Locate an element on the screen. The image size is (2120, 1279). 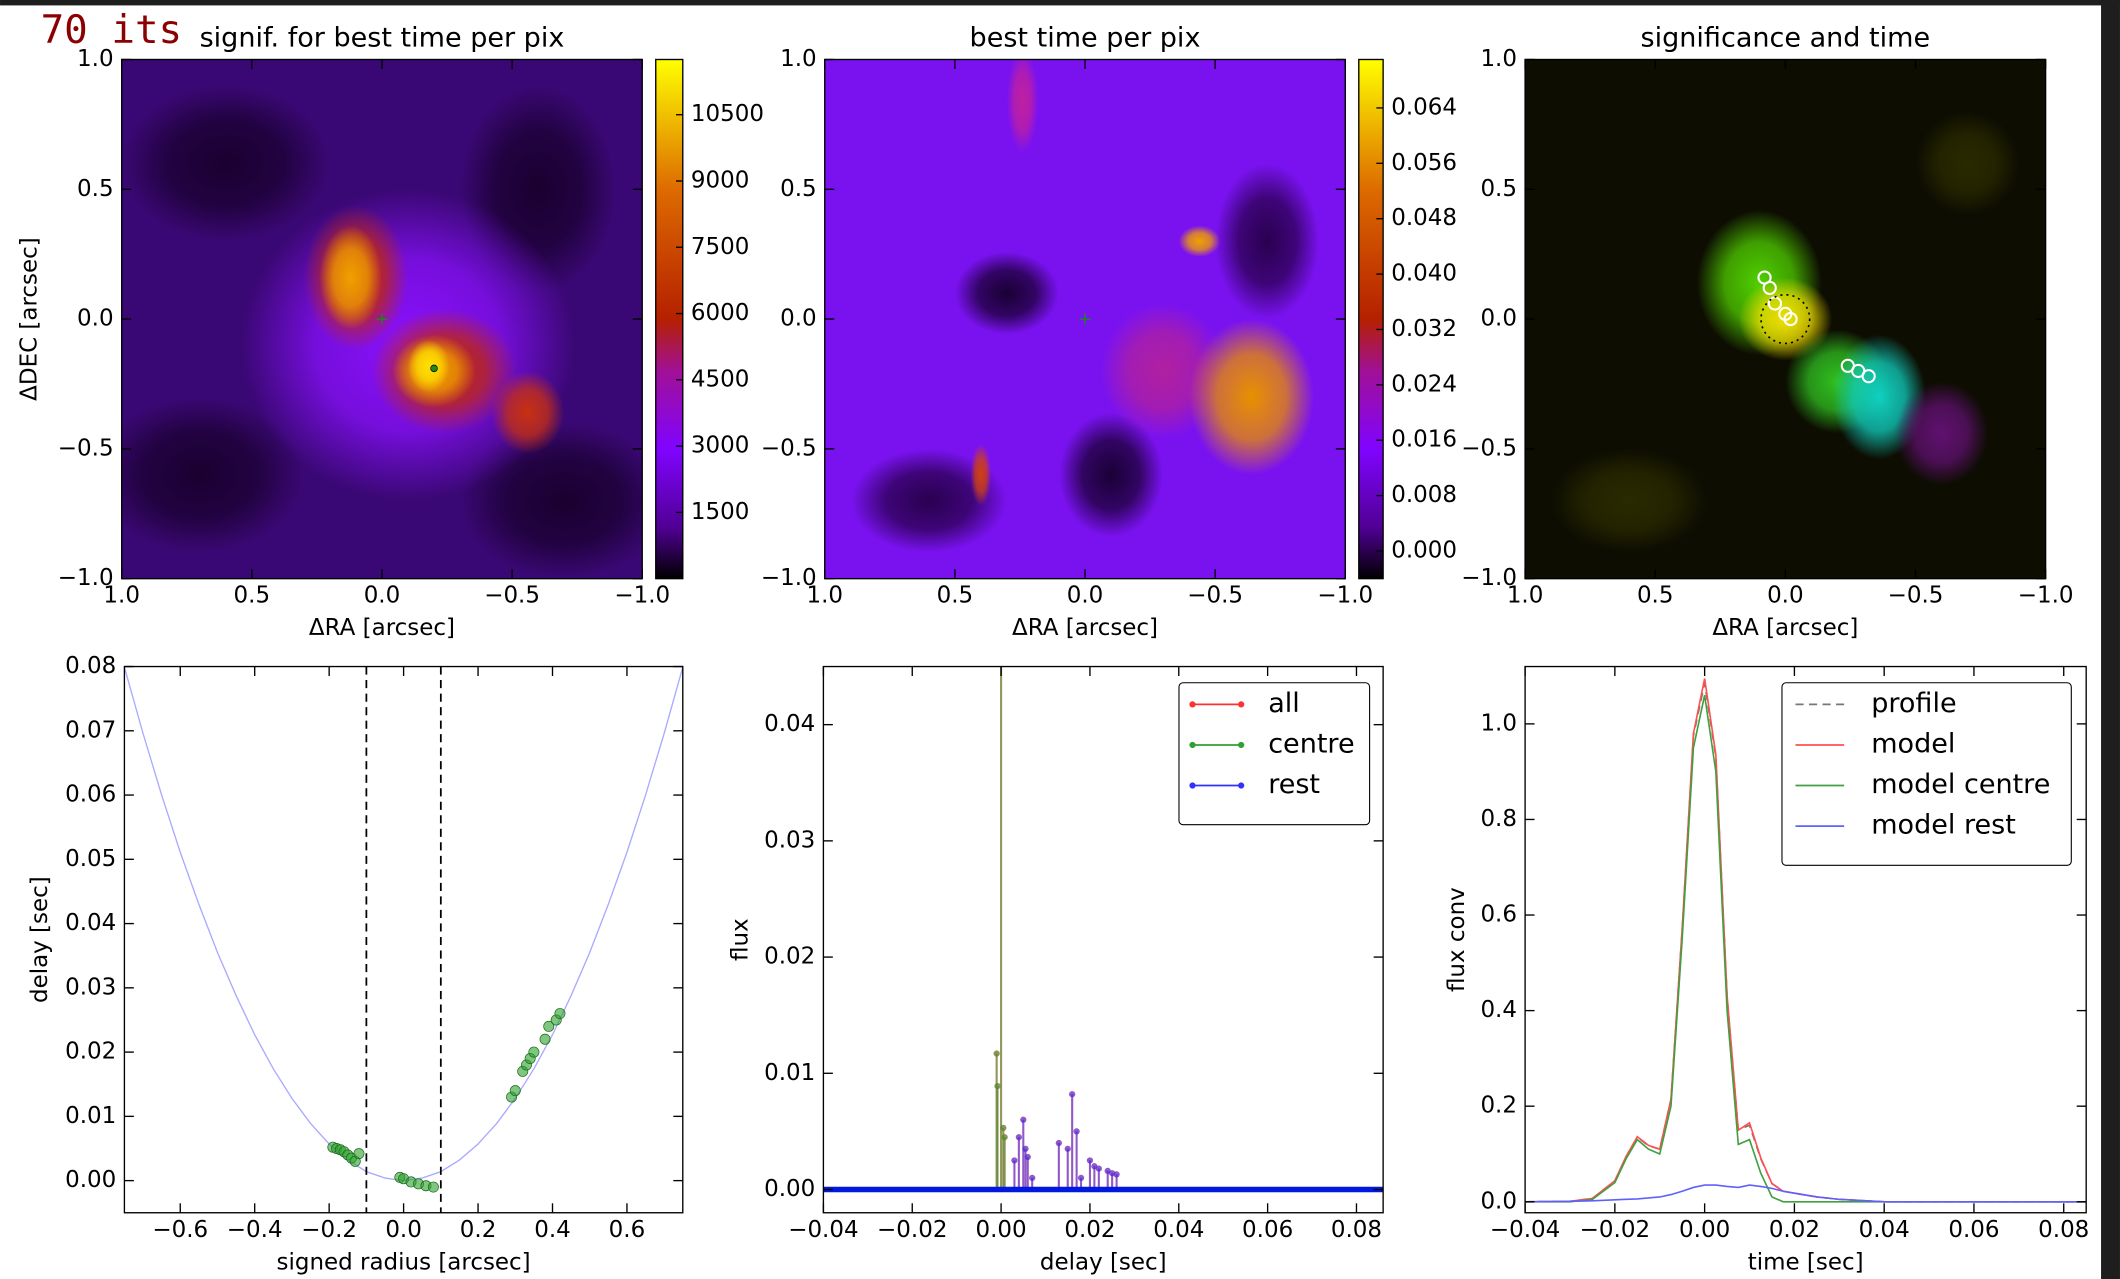
colorbar-tick-label: 4500 is located at coordinates (720, 379).